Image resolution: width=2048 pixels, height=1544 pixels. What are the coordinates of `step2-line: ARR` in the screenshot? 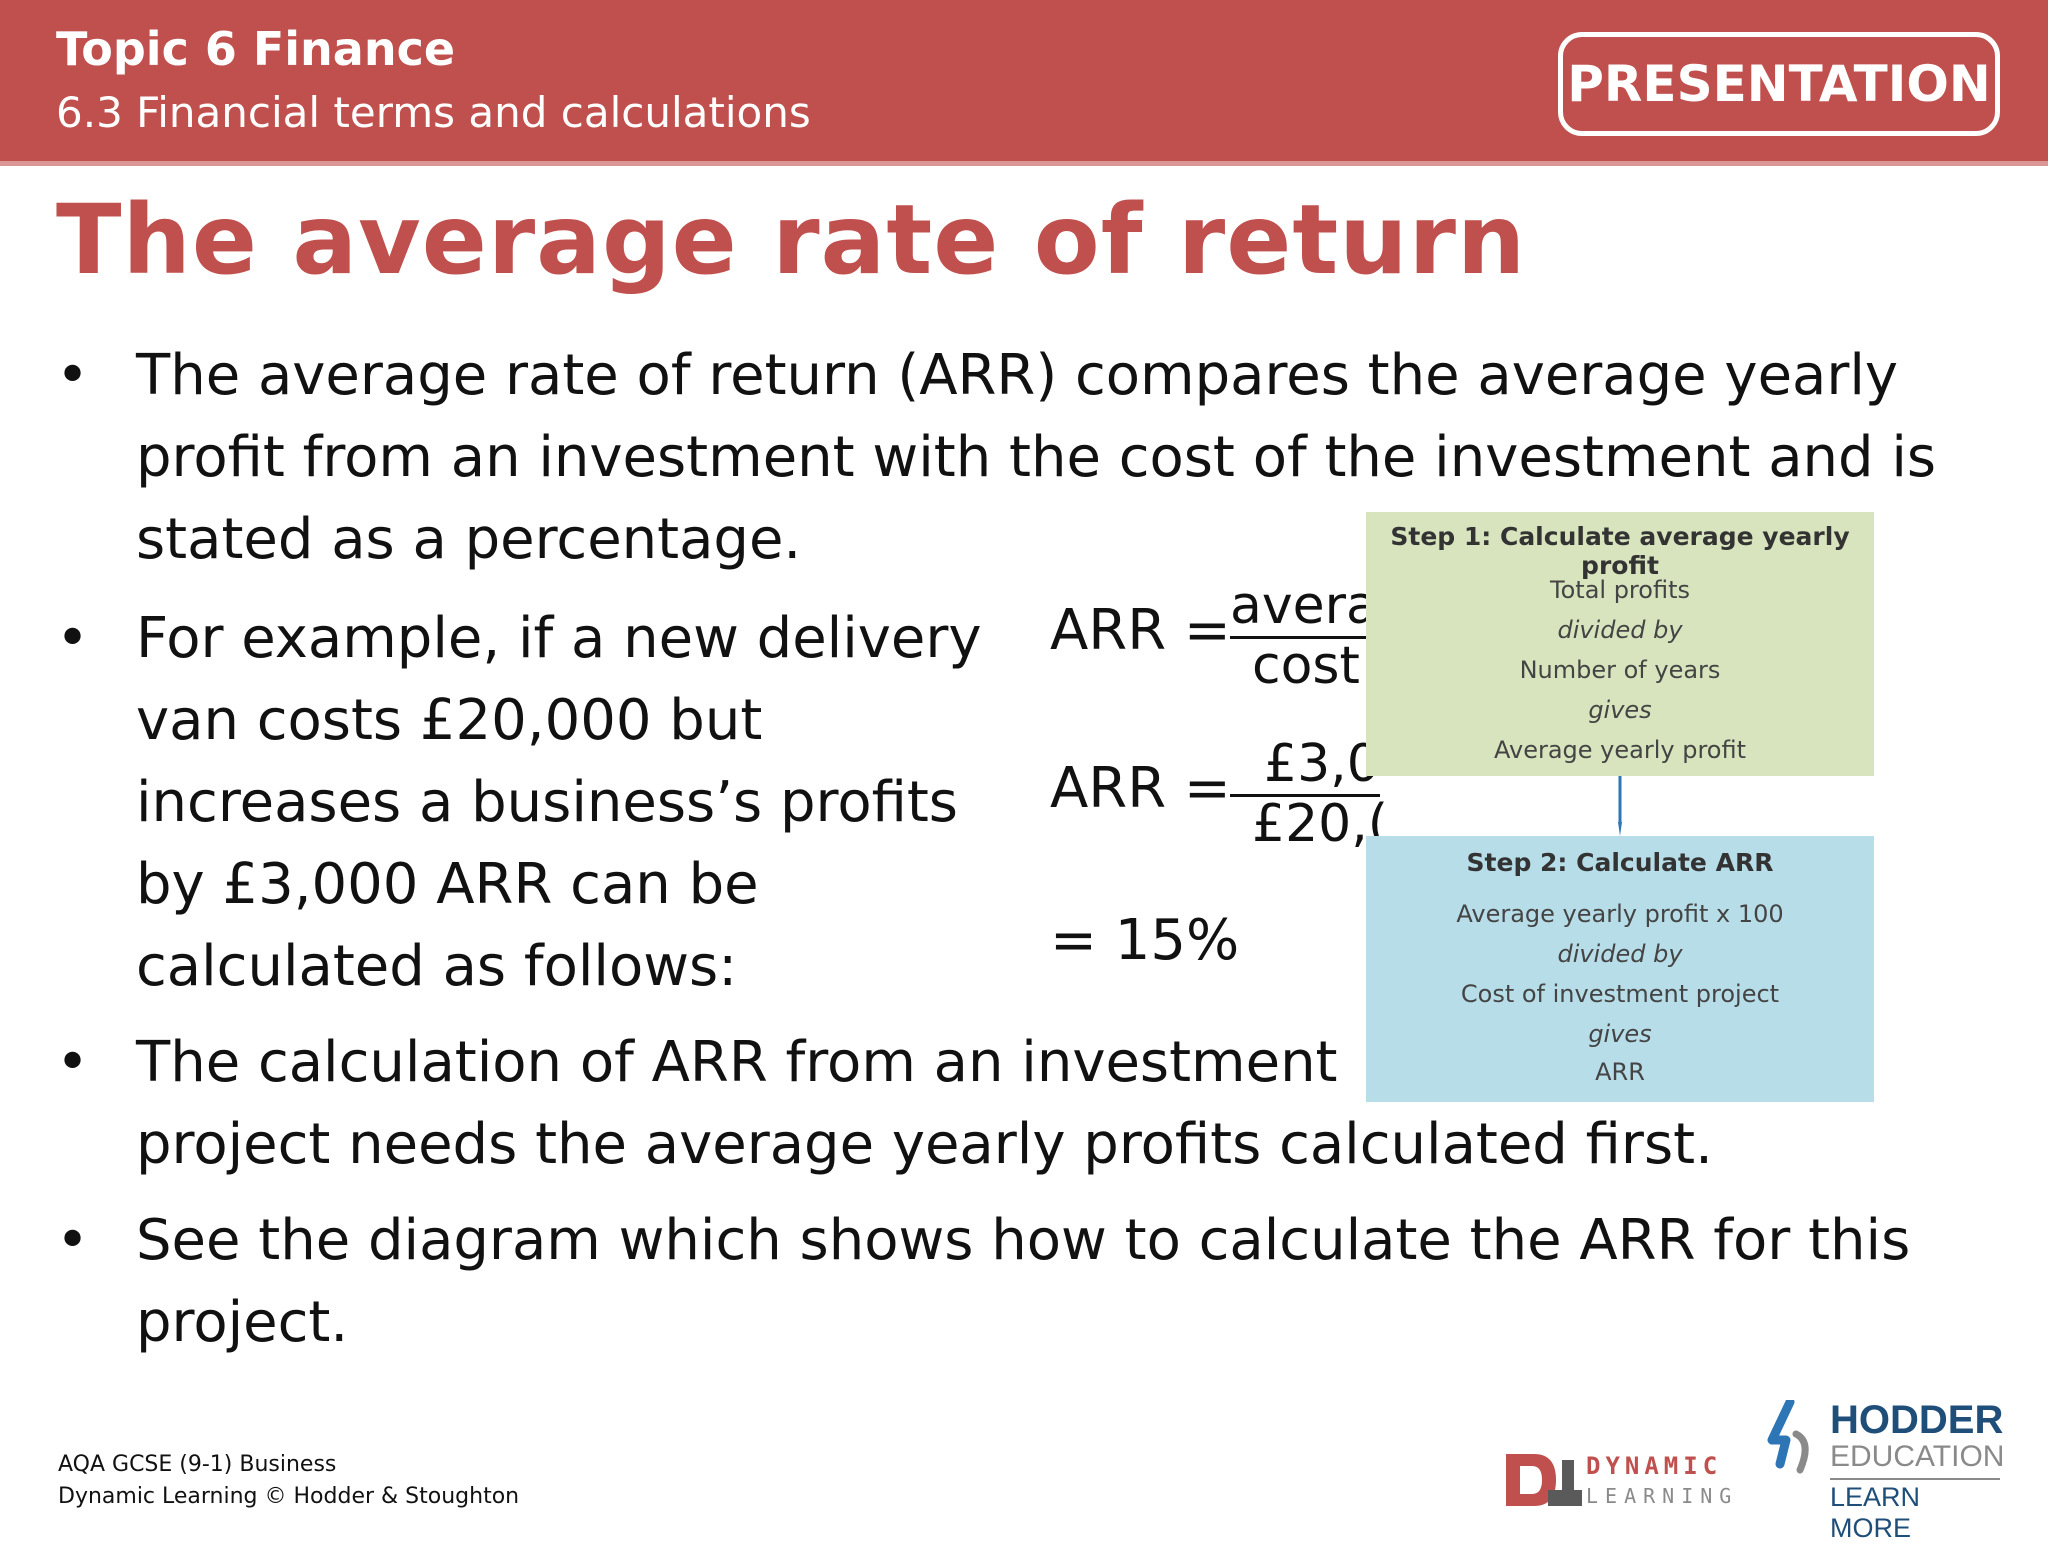 It's located at (1620, 1072).